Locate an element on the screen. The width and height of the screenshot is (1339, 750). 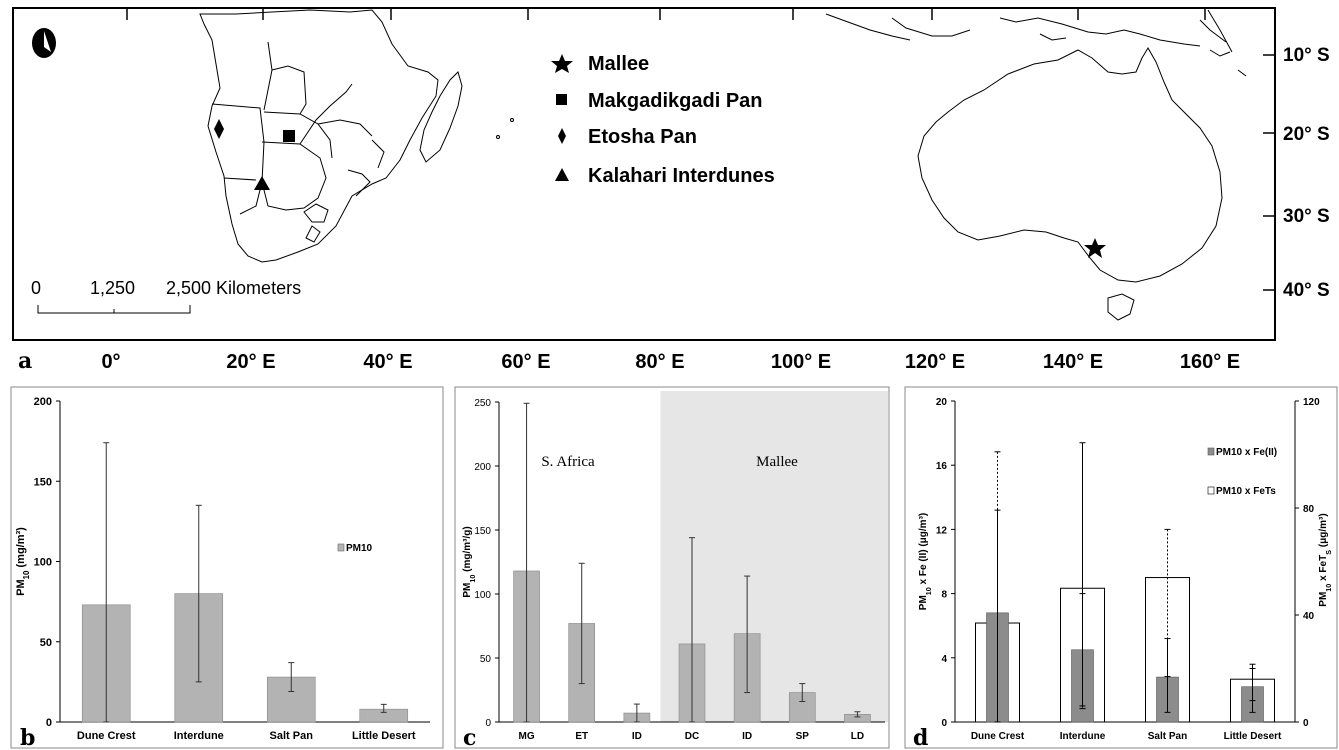
etosha-pan-marker is located at coordinates (219, 129).